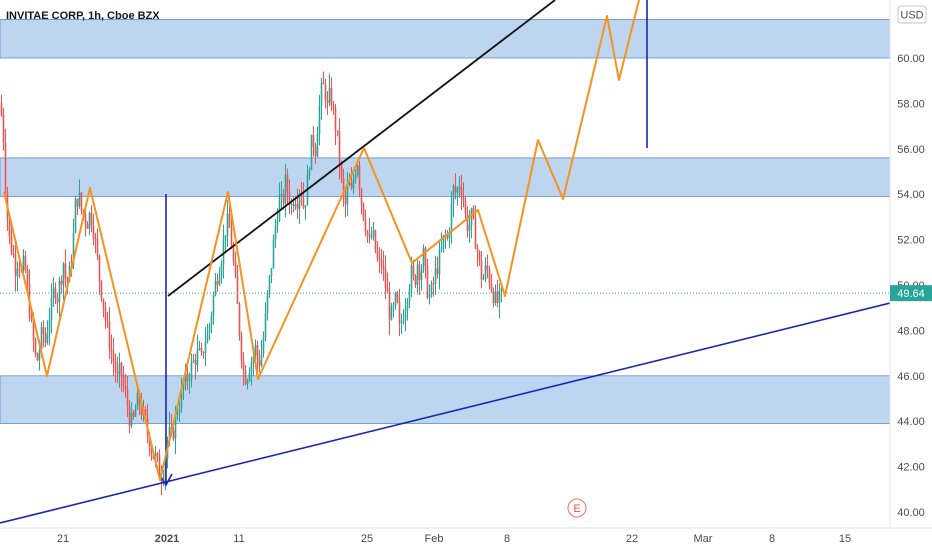 The width and height of the screenshot is (932, 550). What do you see at coordinates (772, 539) in the screenshot?
I see `x-tick-label: 8` at bounding box center [772, 539].